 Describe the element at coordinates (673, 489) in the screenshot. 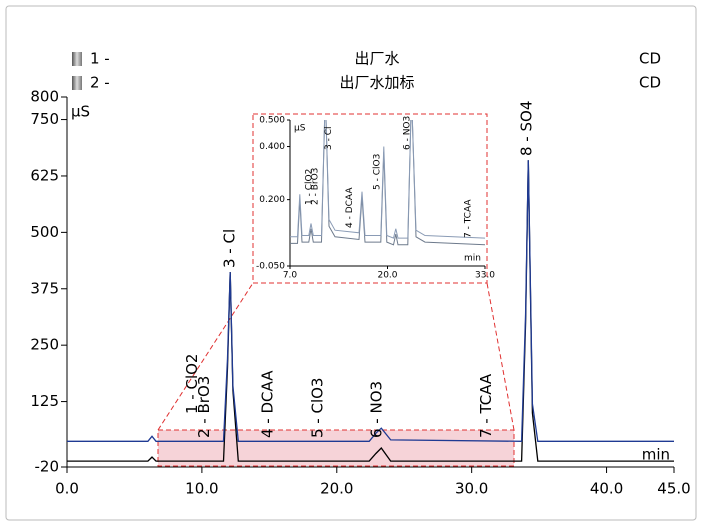

I see `x-tick-label: 45.0` at that location.